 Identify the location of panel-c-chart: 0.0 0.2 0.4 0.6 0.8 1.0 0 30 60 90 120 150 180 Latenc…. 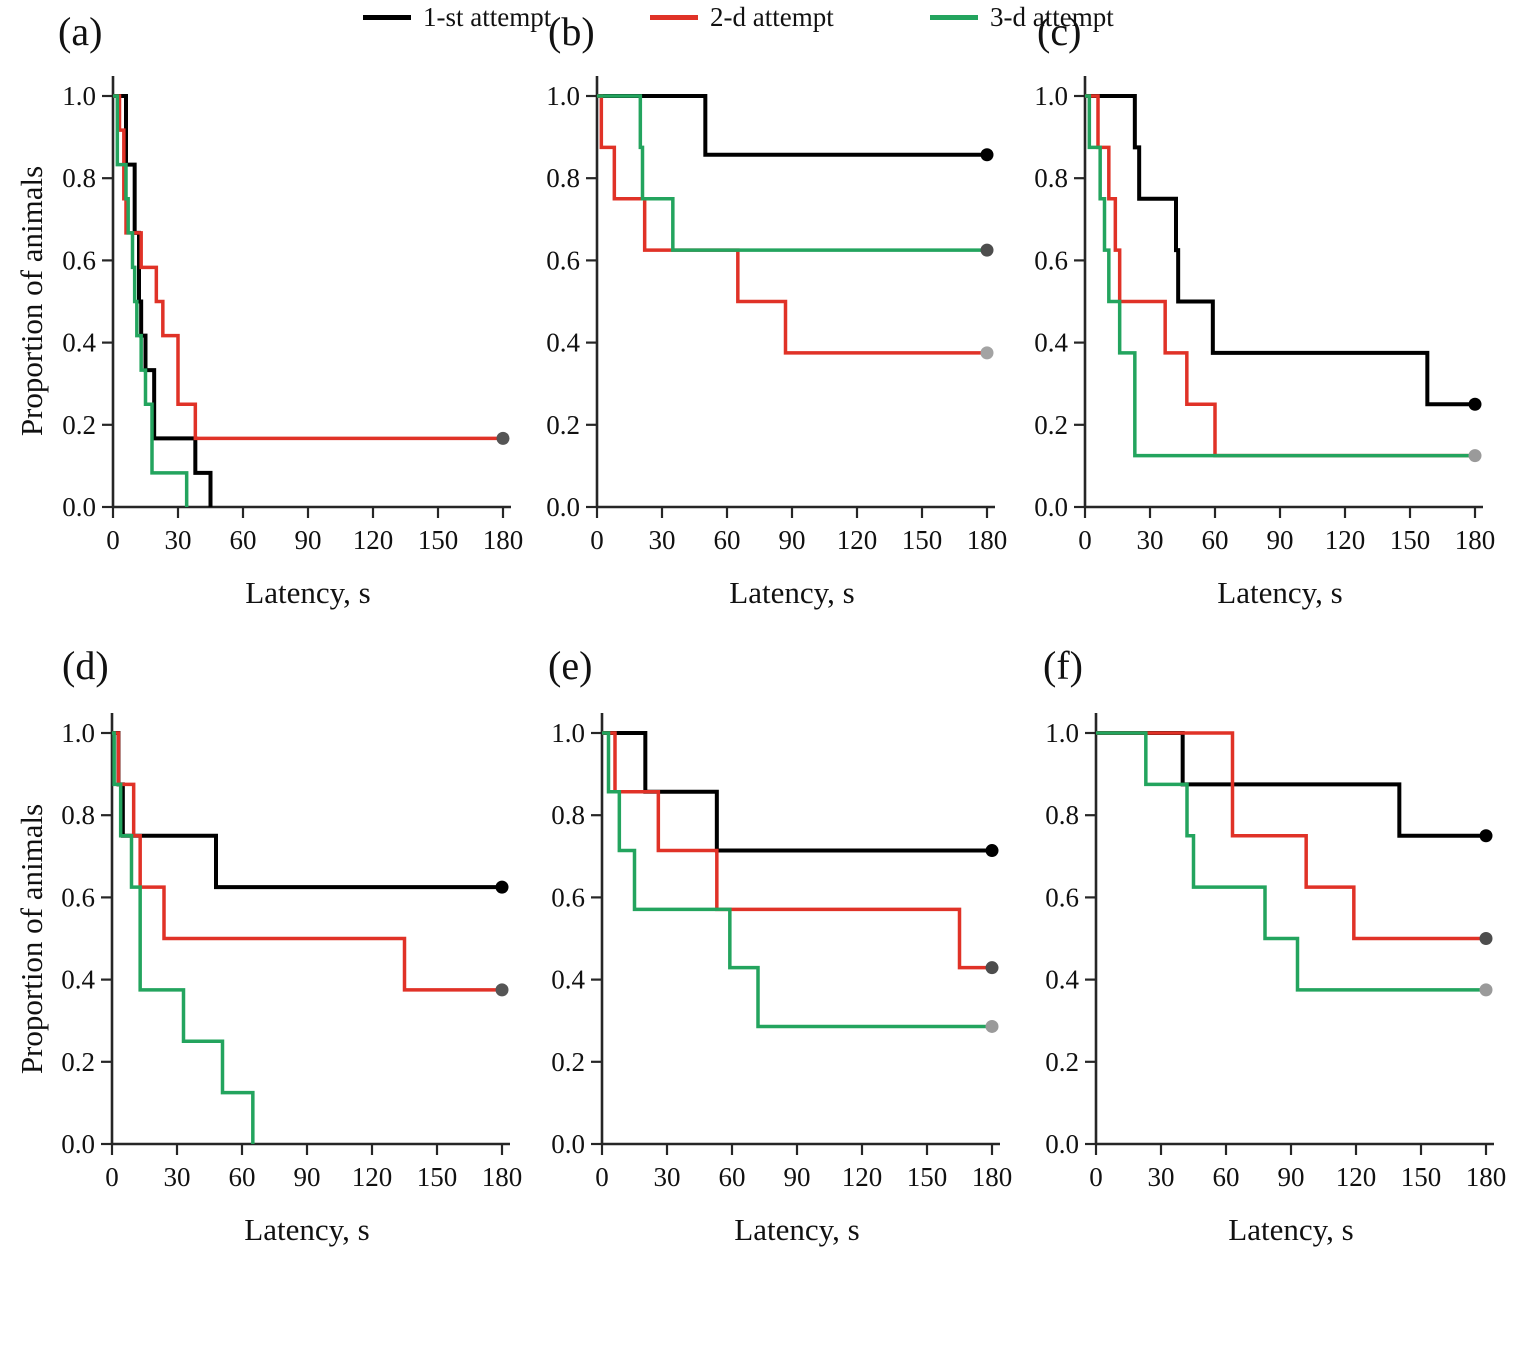
(1264, 343).